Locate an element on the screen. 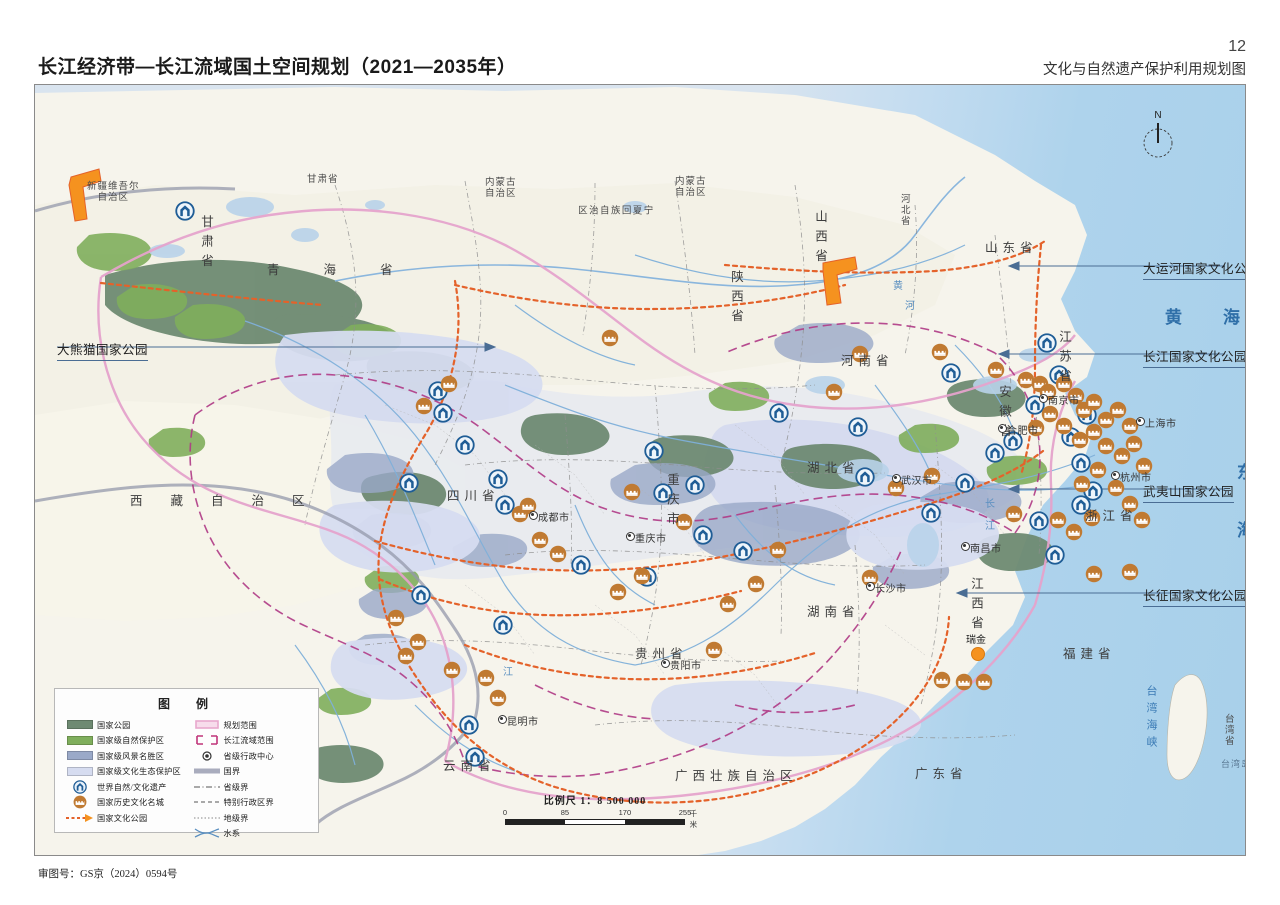  legend-item-left-4: 世界自然/文化遗产 is located at coordinates (123, 787).